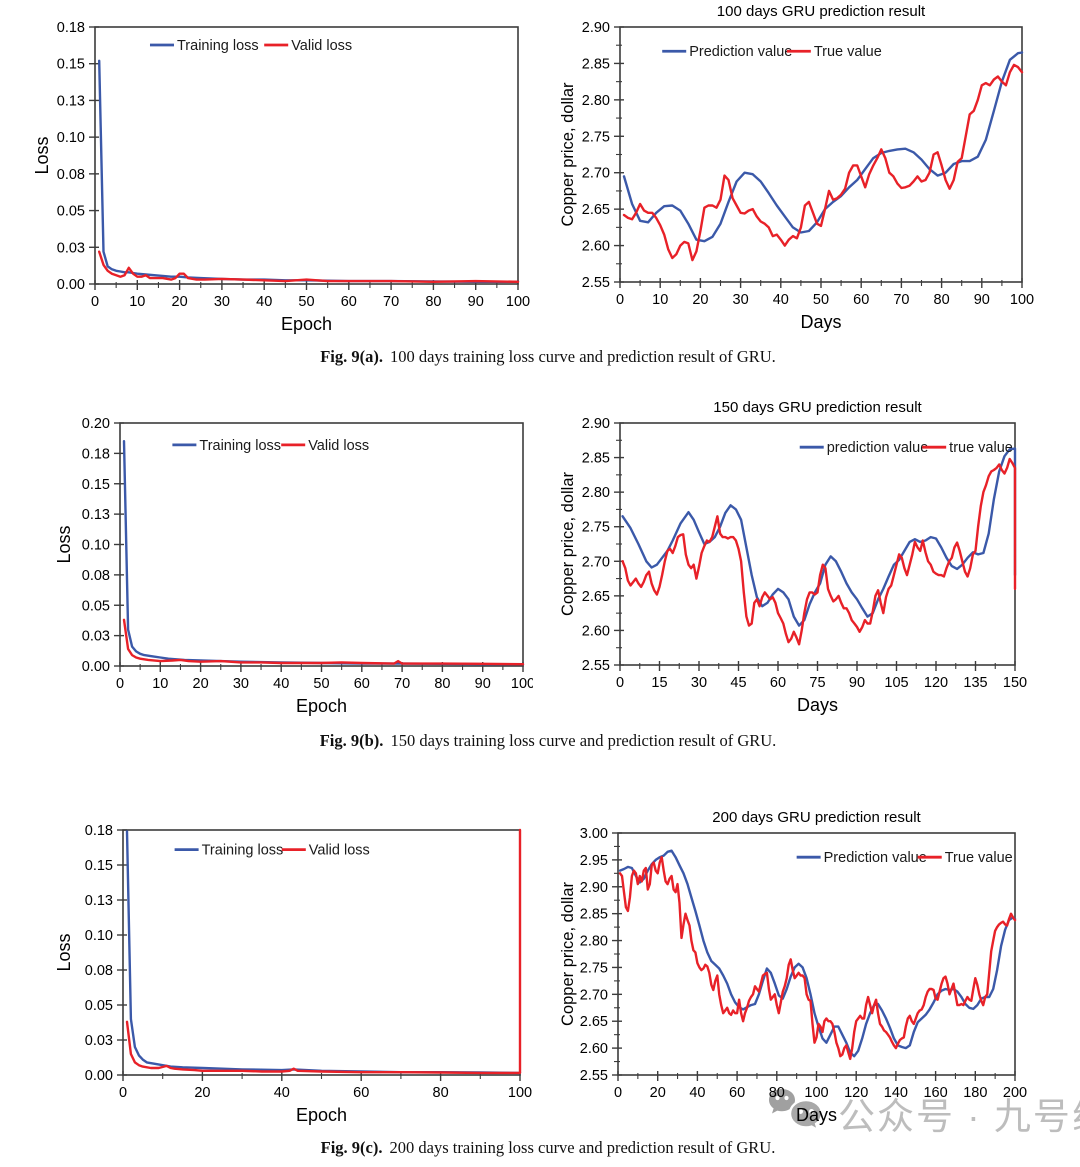  Describe the element at coordinates (979, 858) in the screenshot. I see `legend-label: True value` at that location.